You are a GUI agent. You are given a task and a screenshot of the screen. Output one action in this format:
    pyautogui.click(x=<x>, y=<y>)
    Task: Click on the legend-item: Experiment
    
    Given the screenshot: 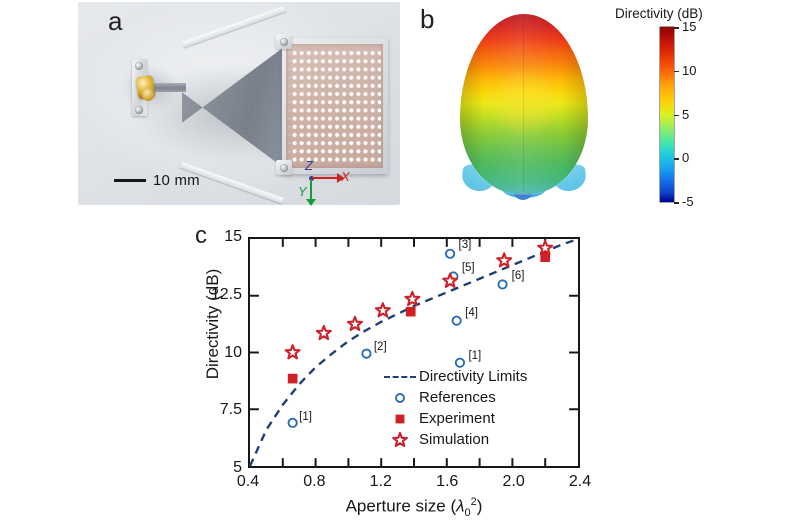 What is the action you would take?
    pyautogui.click(x=476, y=418)
    